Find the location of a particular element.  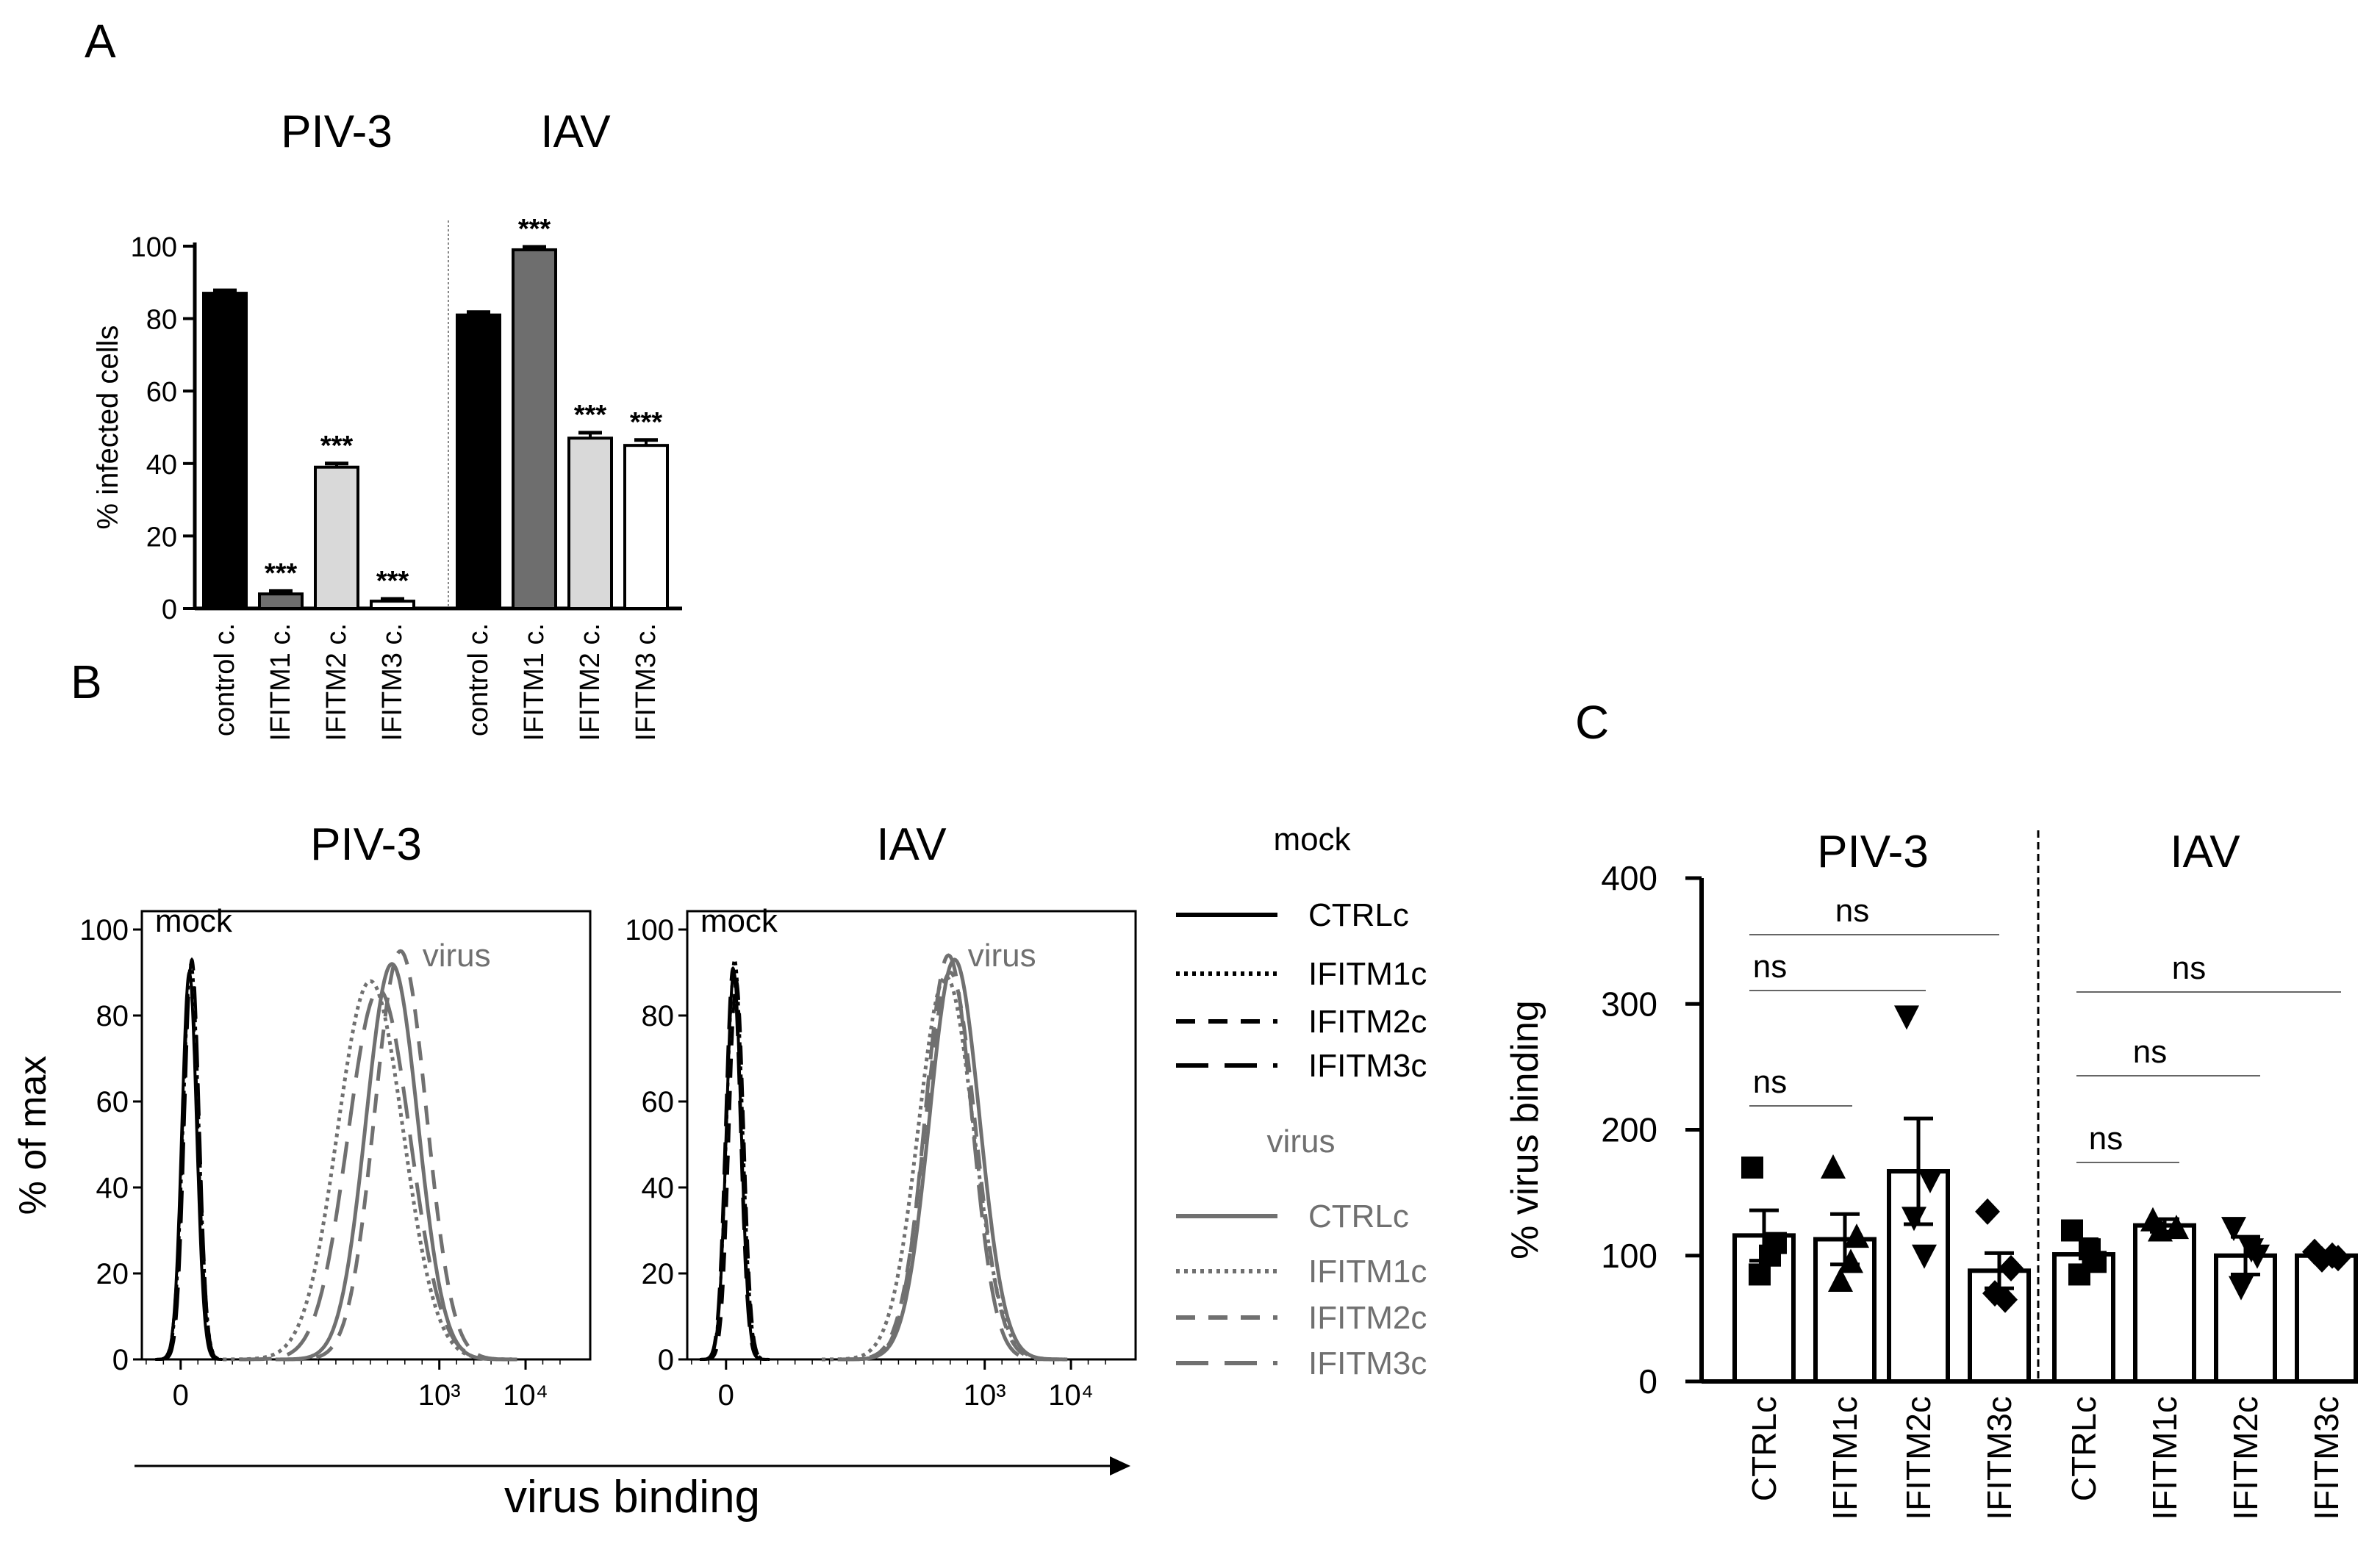

histogram-curve-virus-ifitm2c is located at coordinates (950, 1166).